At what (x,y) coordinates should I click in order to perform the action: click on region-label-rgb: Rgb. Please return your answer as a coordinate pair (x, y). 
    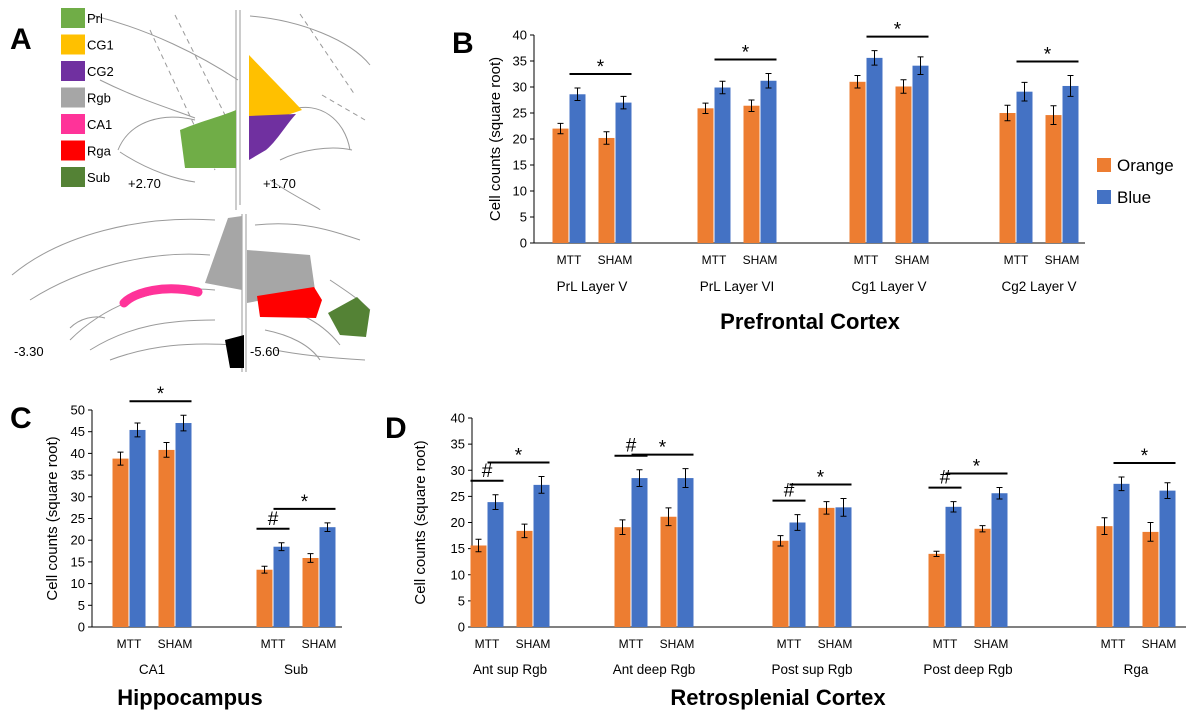
    Looking at the image, I should click on (99, 98).